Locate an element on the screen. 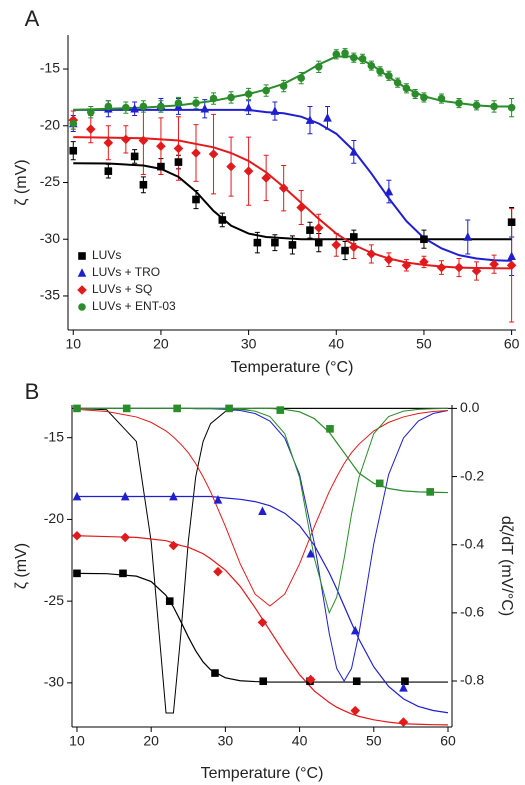 Image resolution: width=525 pixels, height=785 pixels. legend-label: LUVs + ENT-03 is located at coordinates (134, 306).